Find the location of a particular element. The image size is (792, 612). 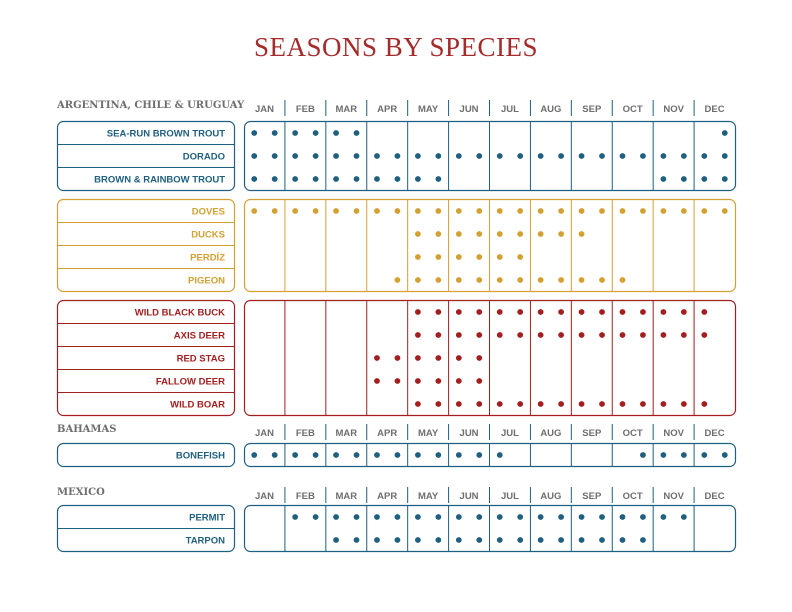

species-name-wild-boar: WILD BOAR is located at coordinates (197, 405).